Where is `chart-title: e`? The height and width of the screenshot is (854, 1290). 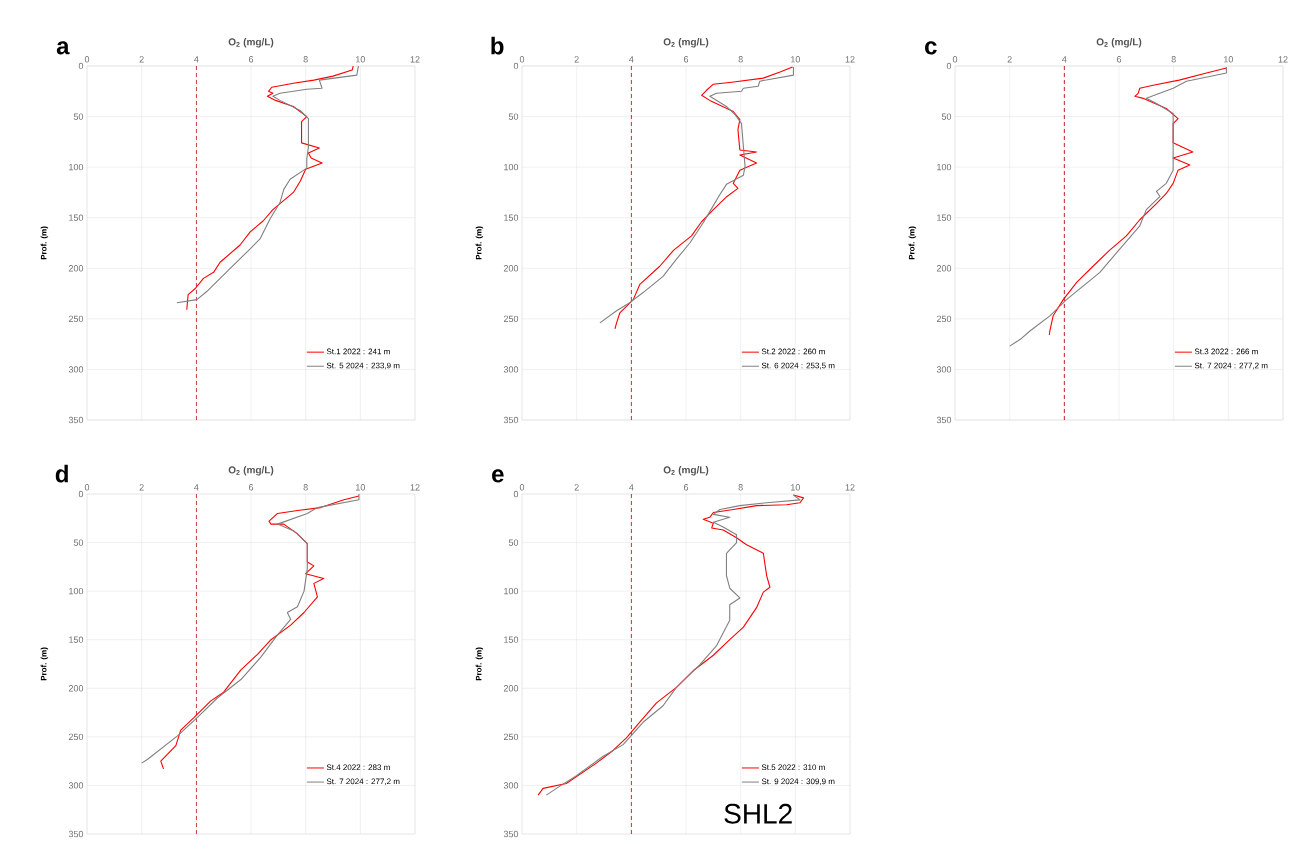 chart-title: e is located at coordinates (498, 476).